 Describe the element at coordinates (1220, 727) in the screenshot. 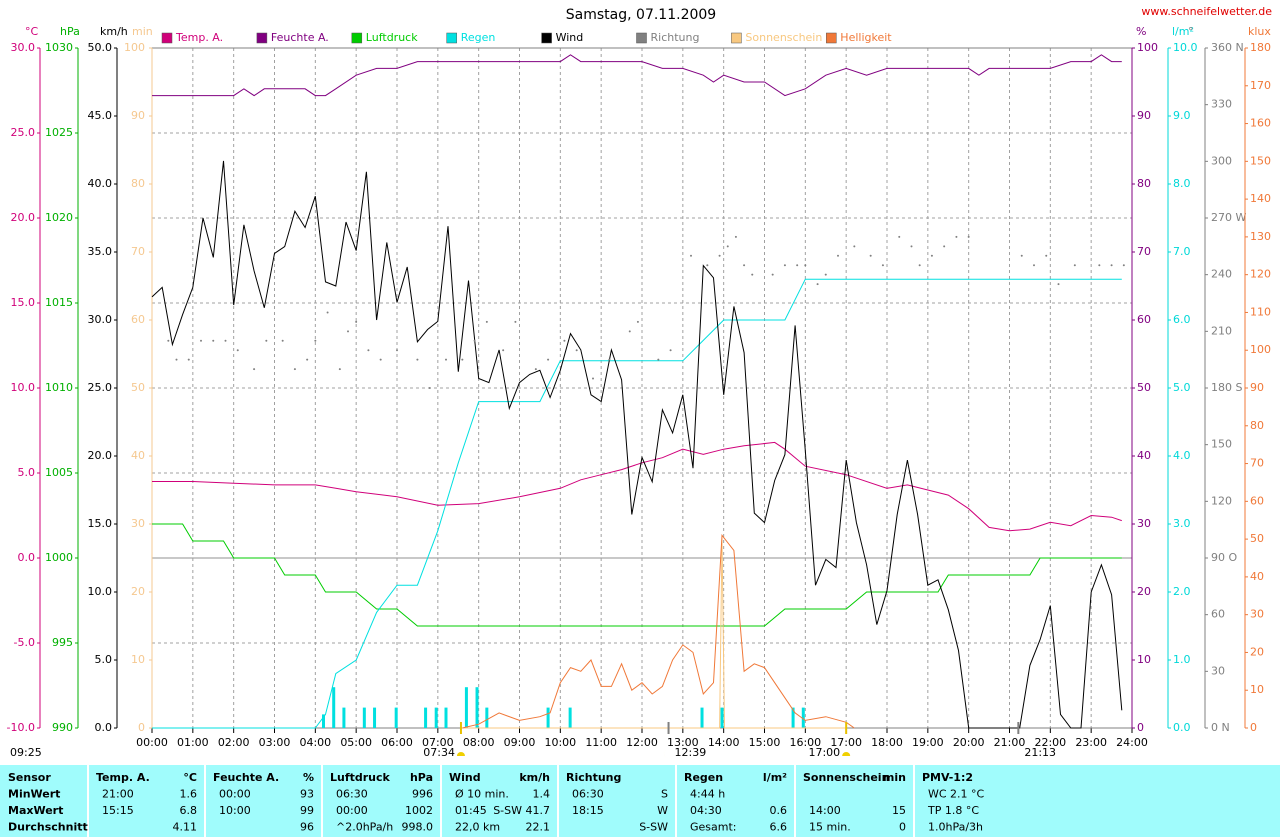

I see `y-tick-label: 0 N` at that location.